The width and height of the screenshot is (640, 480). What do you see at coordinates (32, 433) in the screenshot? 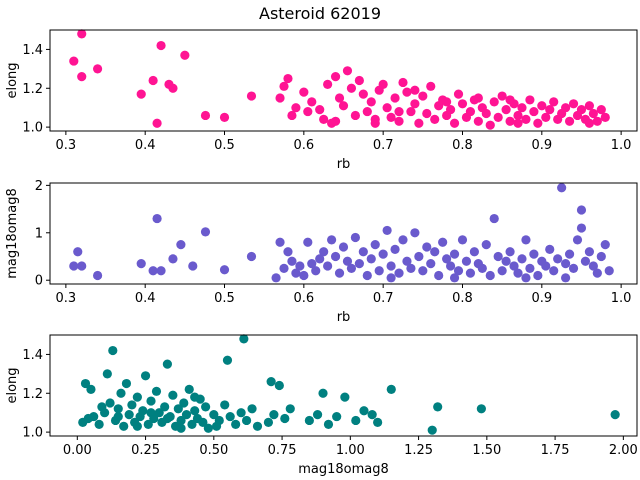
I see `y-tick-label: 1.0` at bounding box center [32, 433].